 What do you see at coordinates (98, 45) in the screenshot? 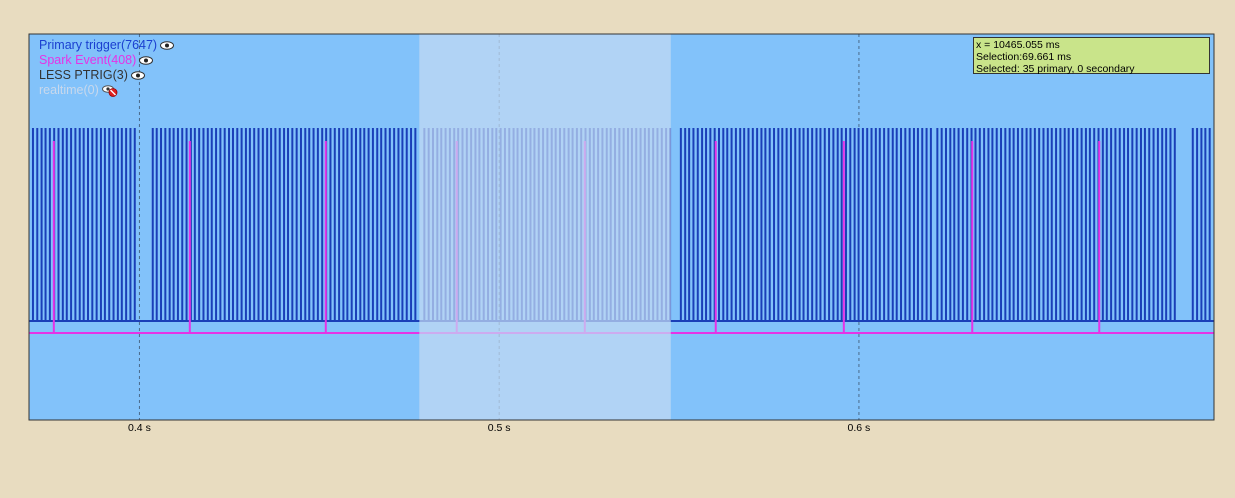
I see `legend-label-primary-trigger: Primary trigger(7647)` at bounding box center [98, 45].